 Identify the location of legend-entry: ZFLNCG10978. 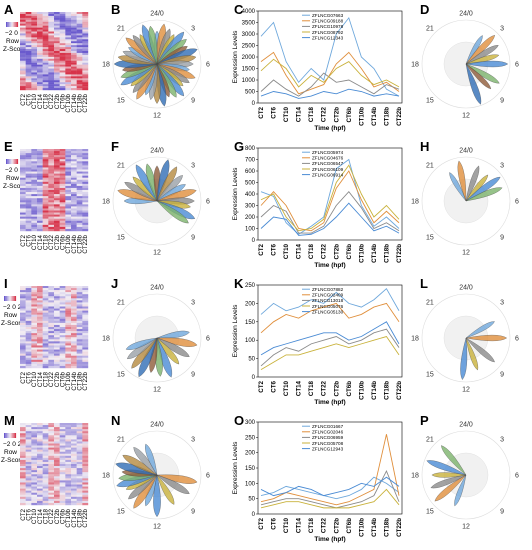
(328, 26).